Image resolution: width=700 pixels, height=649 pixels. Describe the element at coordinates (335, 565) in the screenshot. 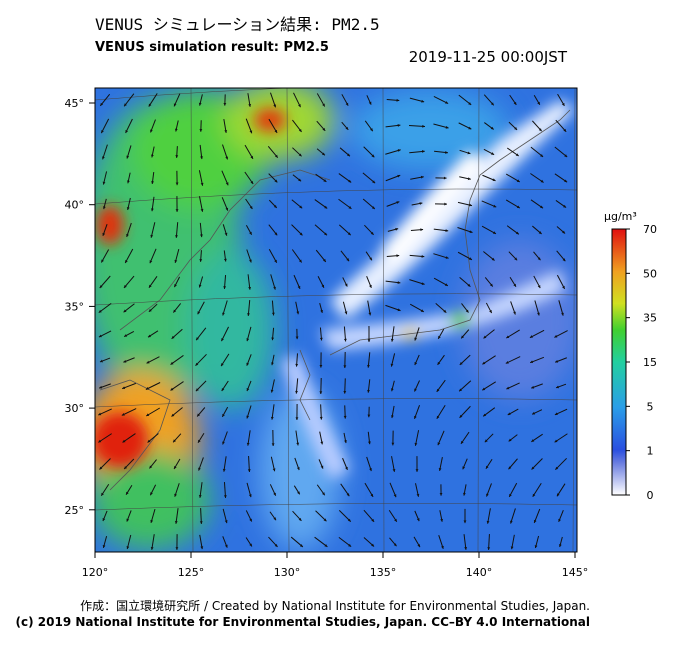

I see `lon-labels: 120° 125° 130° 135° 140° 145°` at that location.